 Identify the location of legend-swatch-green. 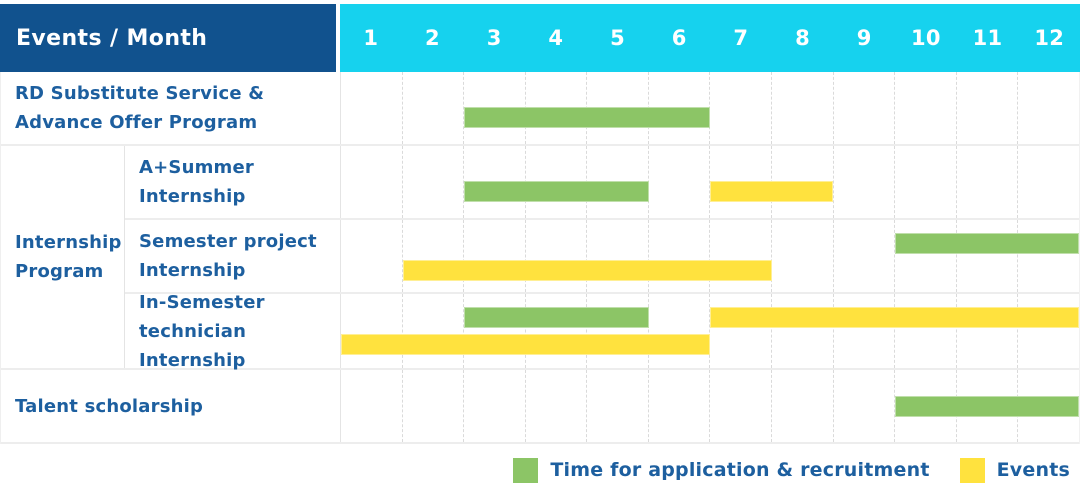
(526, 470).